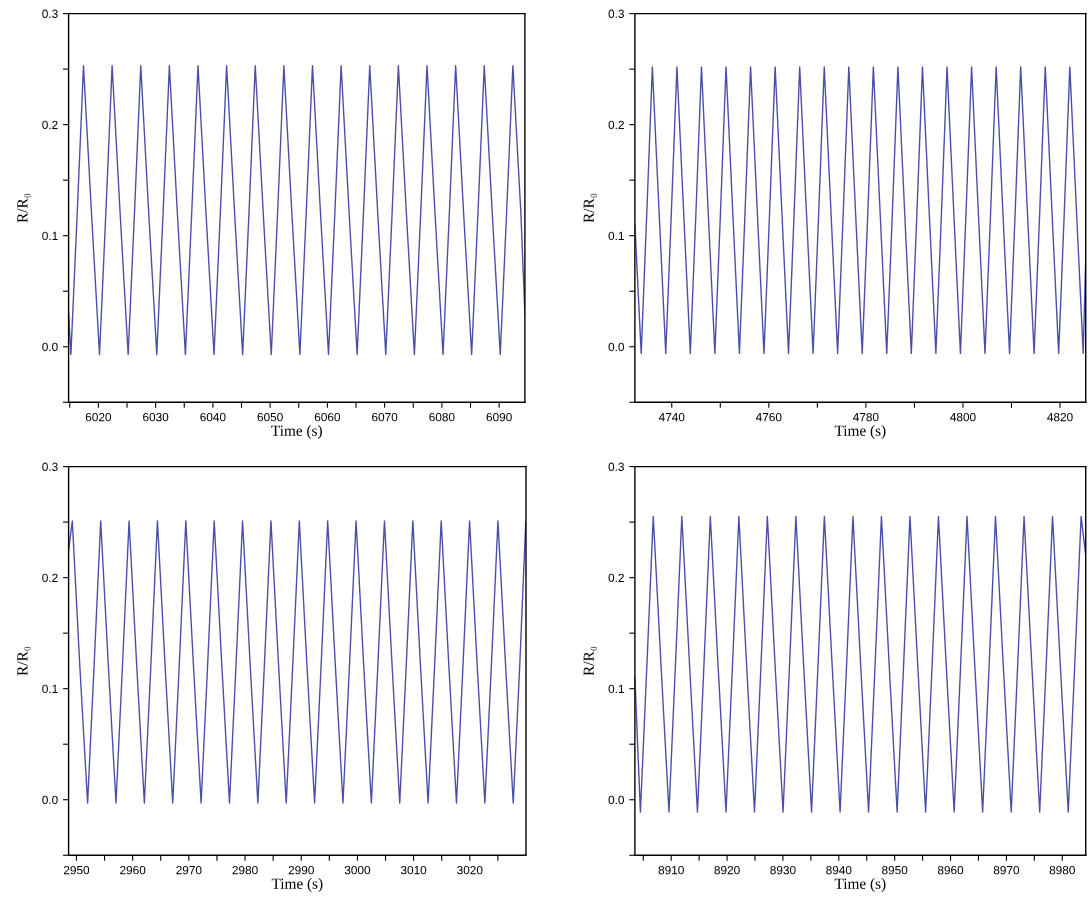 This screenshot has width=1089, height=906. Describe the element at coordinates (357, 870) in the screenshot. I see `x-tick-label: 3000` at that location.